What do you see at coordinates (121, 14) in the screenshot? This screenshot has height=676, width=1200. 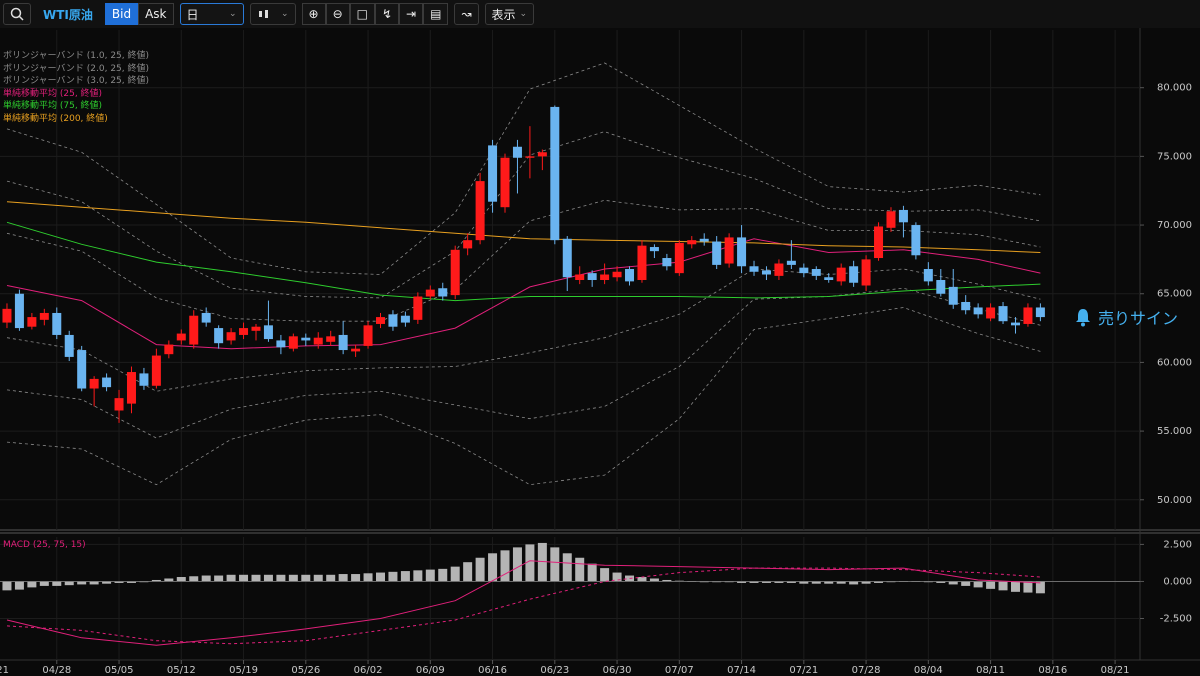 I see `bid-button: Bid` at bounding box center [121, 14].